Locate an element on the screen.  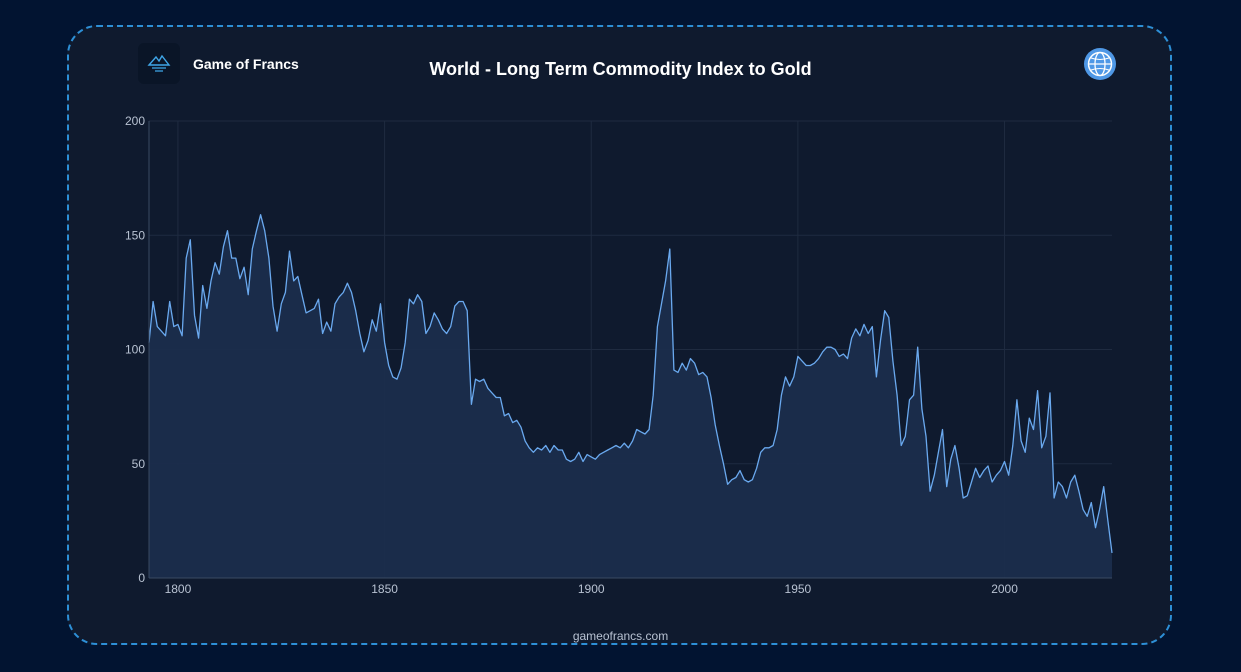
globe-icon is located at coordinates (1100, 64).